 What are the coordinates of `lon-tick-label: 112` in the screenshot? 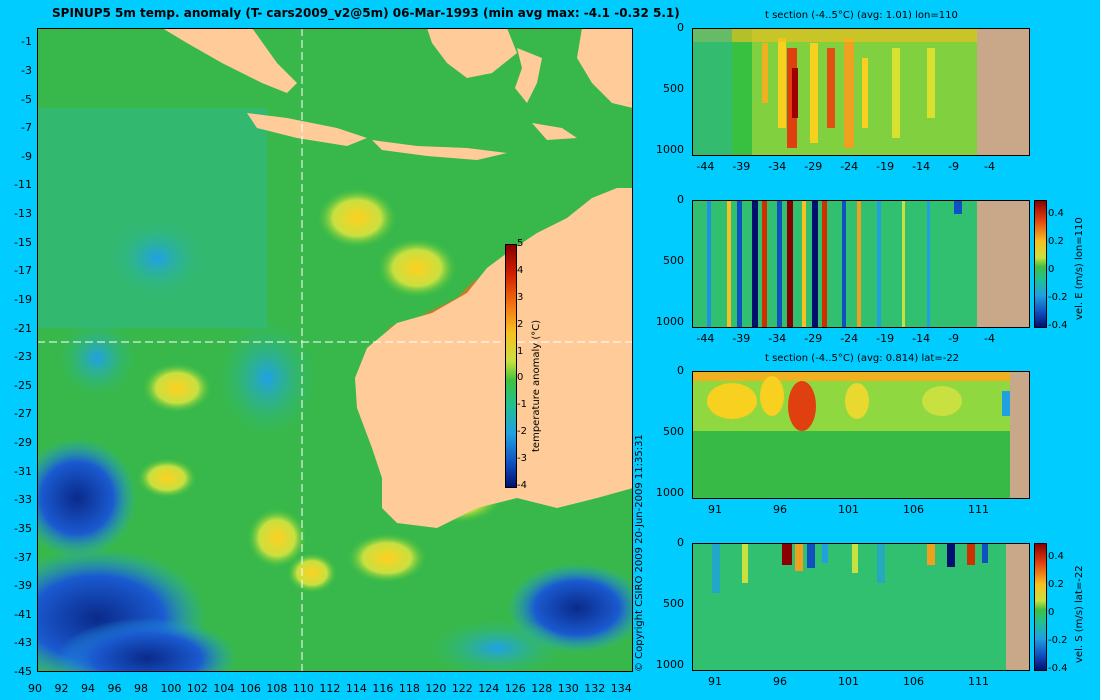 It's located at (330, 688).